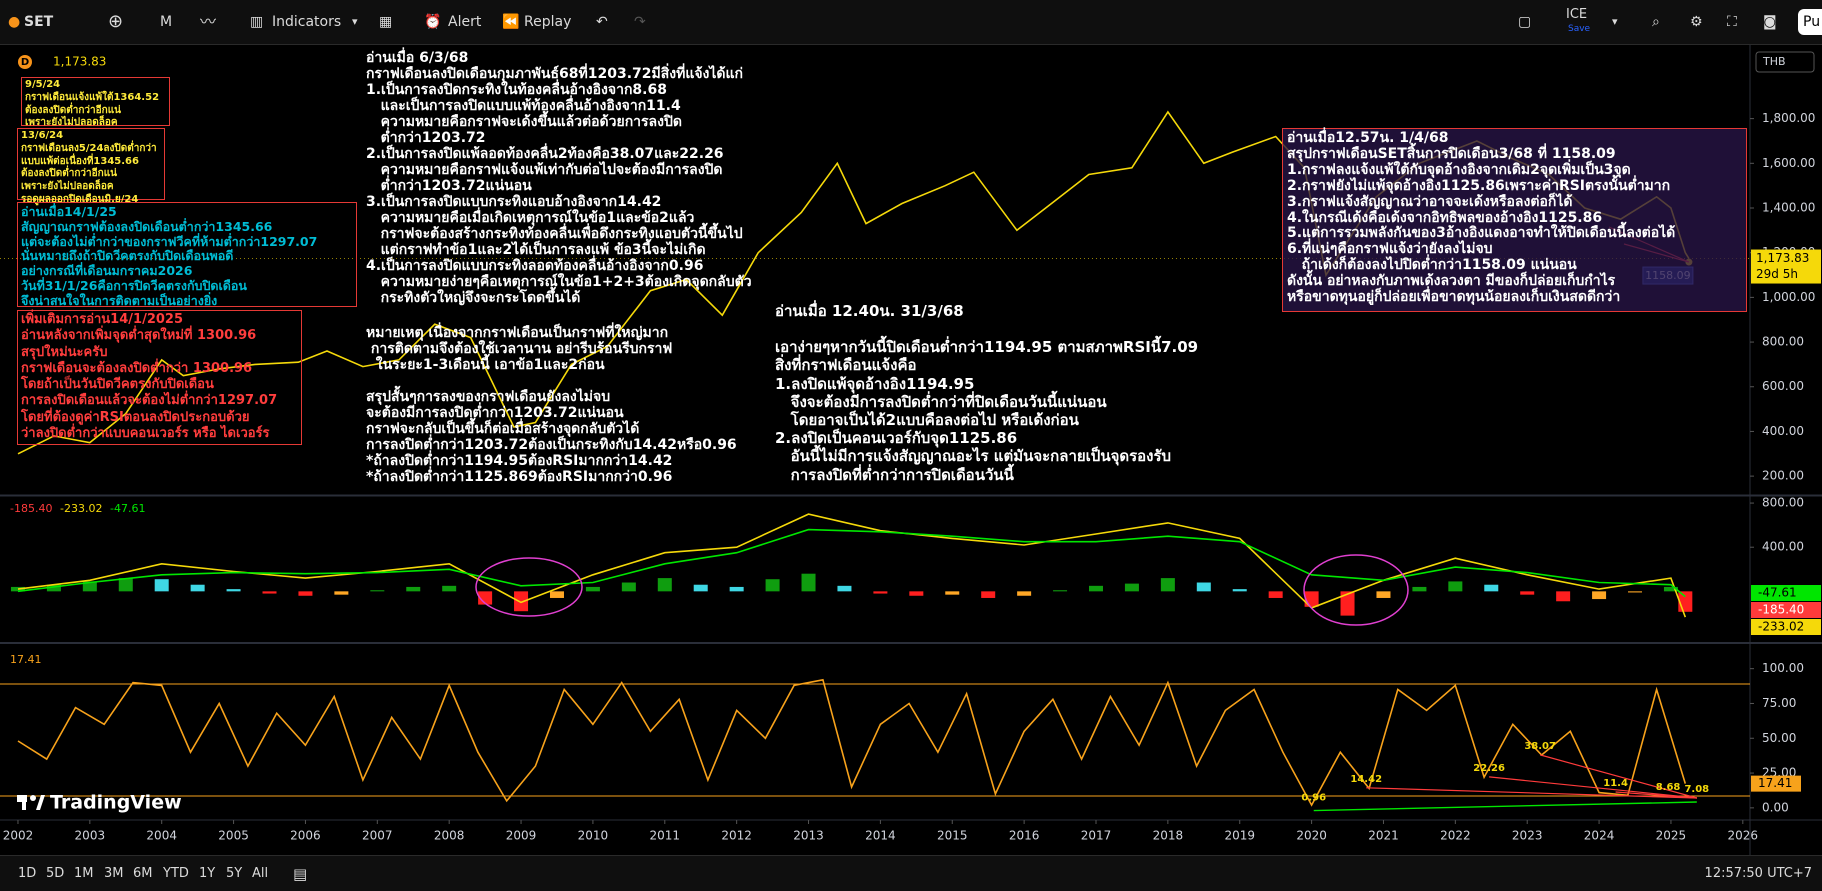 This screenshot has height=891, width=1822. Describe the element at coordinates (114, 873) in the screenshot. I see `range-button: 3M` at that location.